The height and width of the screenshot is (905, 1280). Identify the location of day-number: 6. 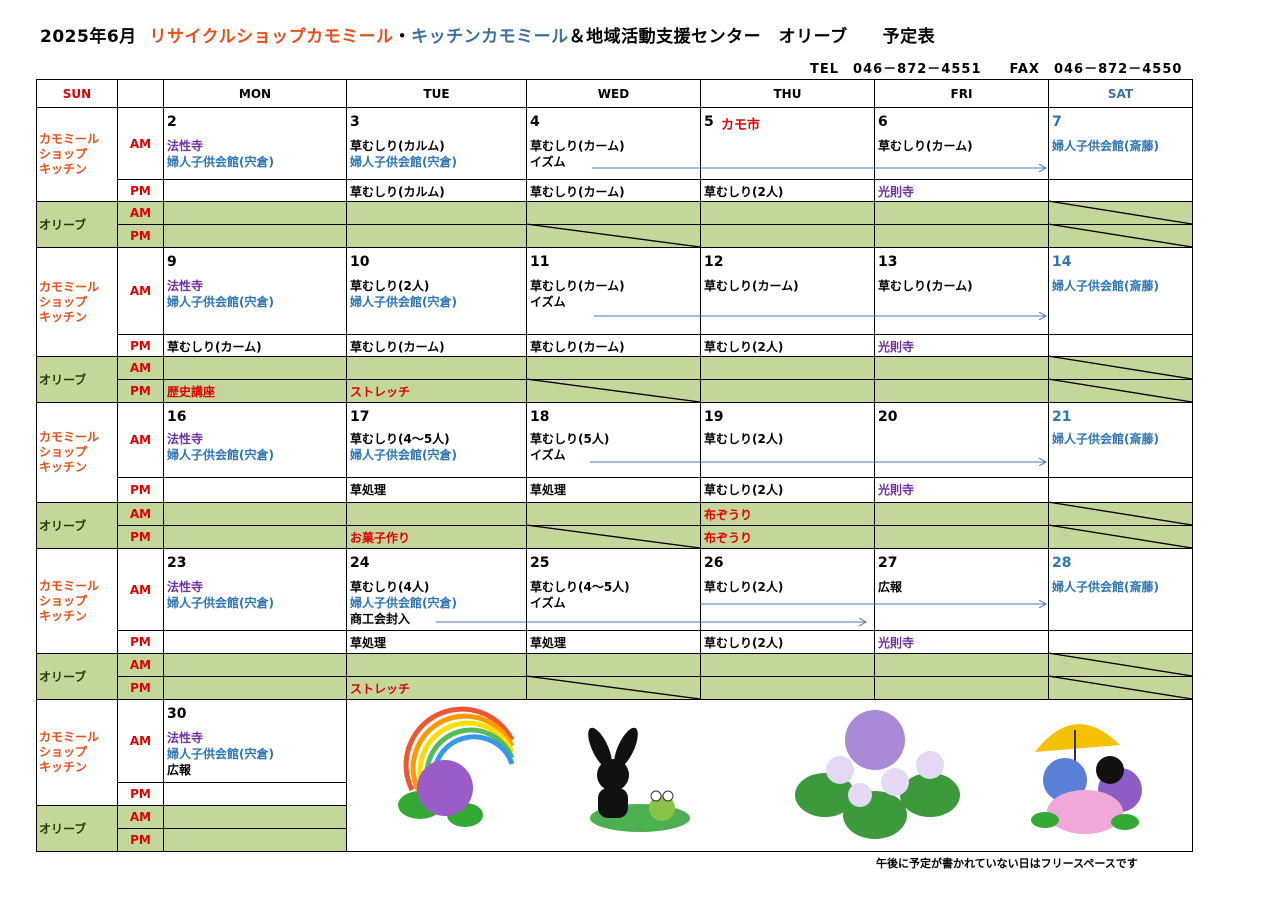
(883, 122).